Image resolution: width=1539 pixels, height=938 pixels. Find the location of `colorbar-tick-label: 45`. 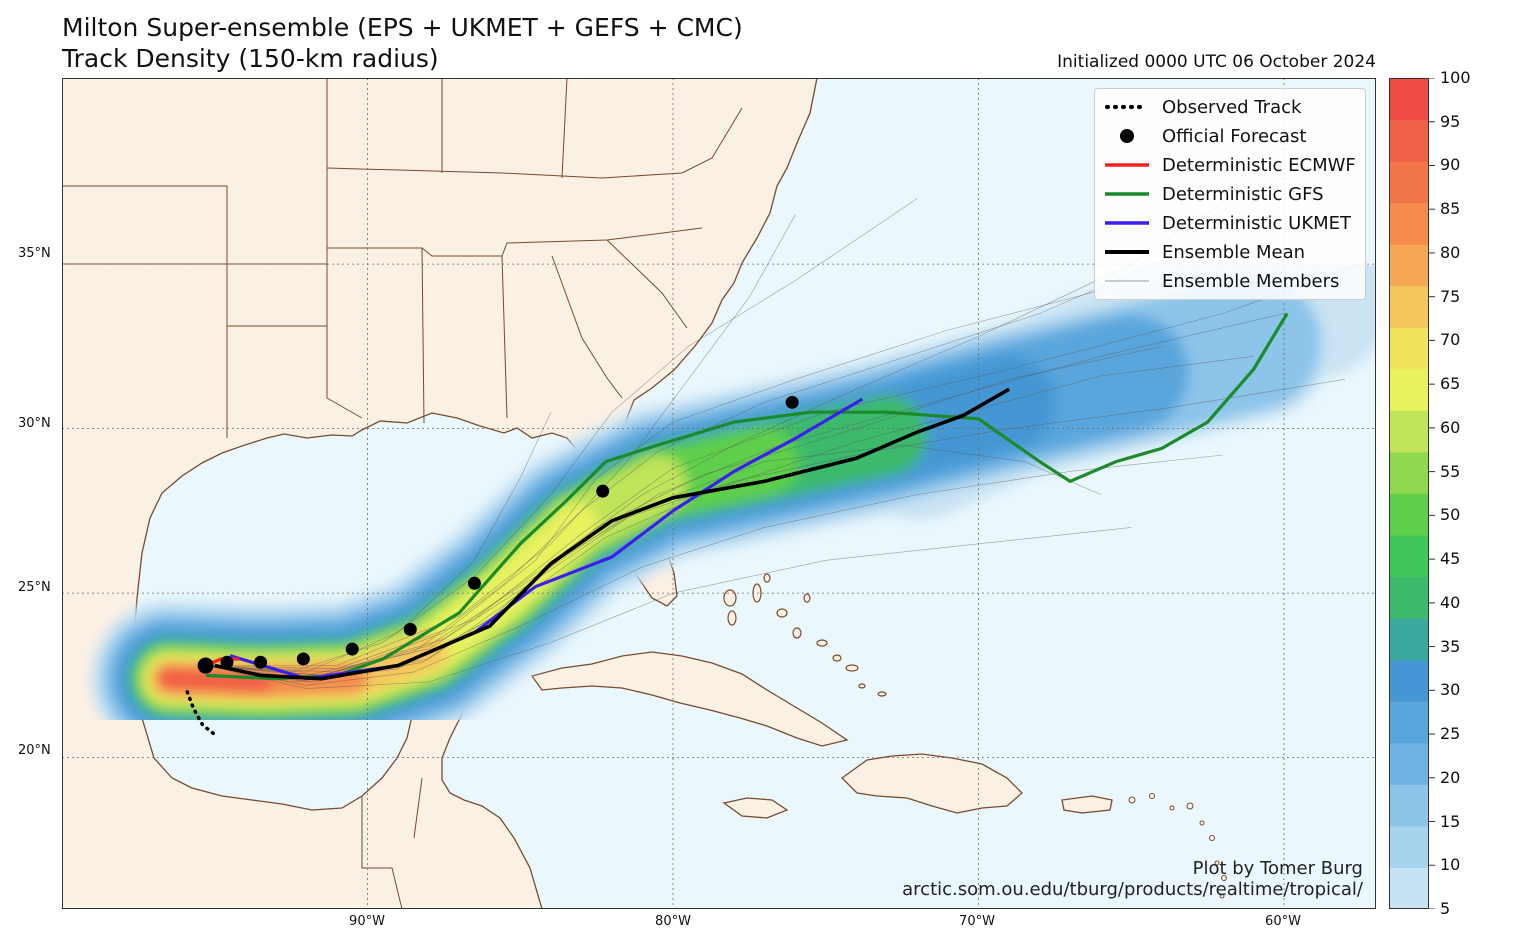

colorbar-tick-label: 45 is located at coordinates (1450, 559).